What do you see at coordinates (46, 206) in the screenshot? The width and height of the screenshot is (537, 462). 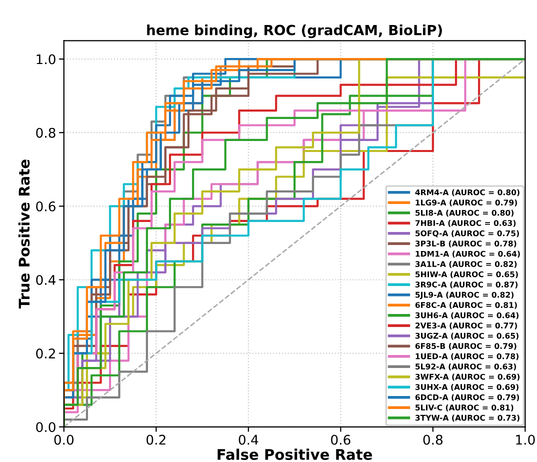 I see `y-tick-label: 0.6` at bounding box center [46, 206].